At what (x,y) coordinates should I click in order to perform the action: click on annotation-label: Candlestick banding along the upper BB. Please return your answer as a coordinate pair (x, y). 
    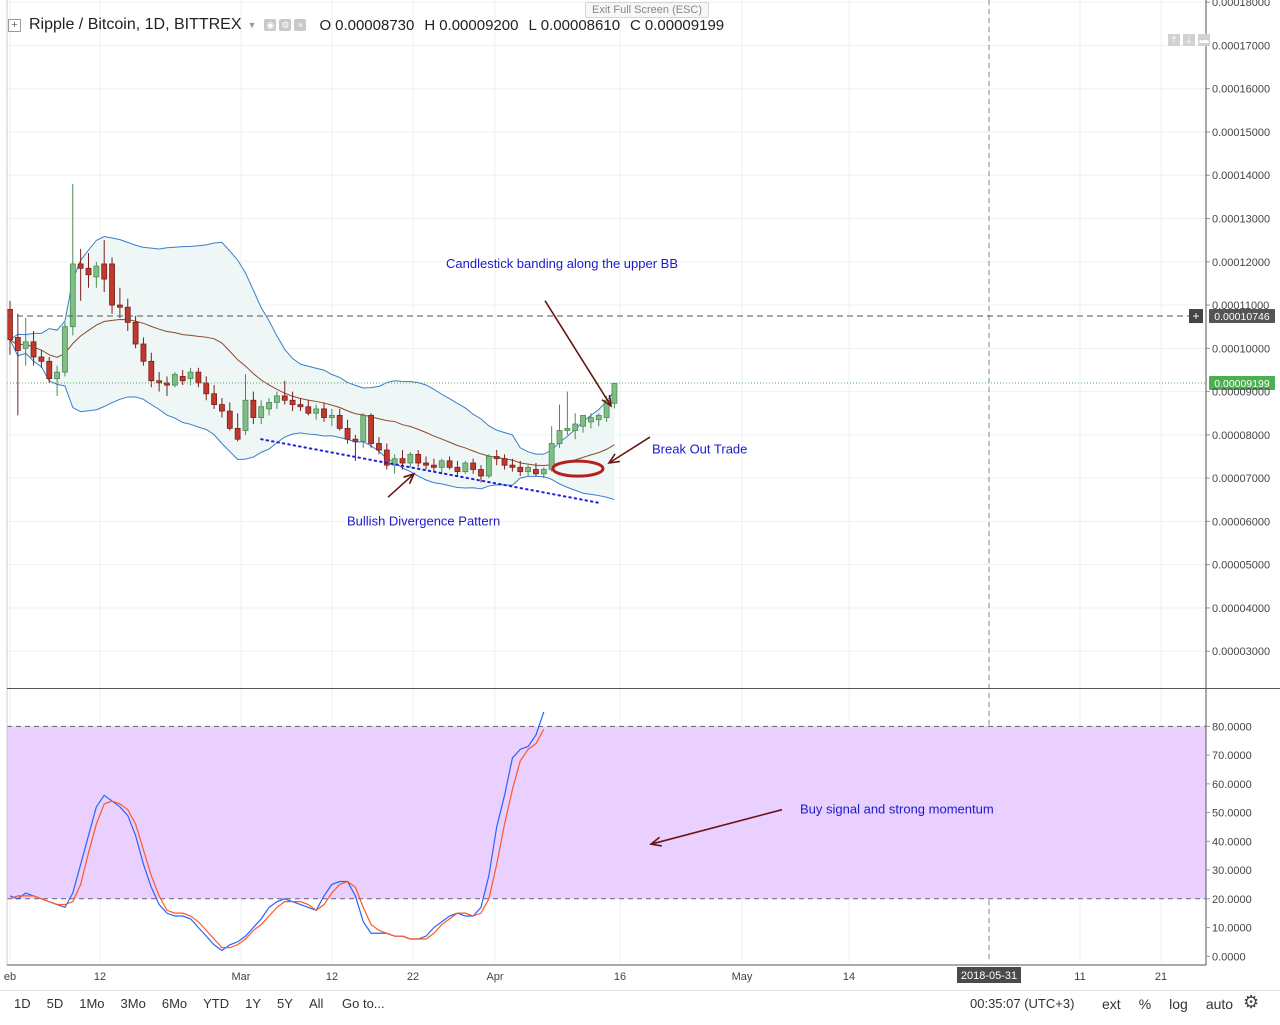
    Looking at the image, I should click on (562, 263).